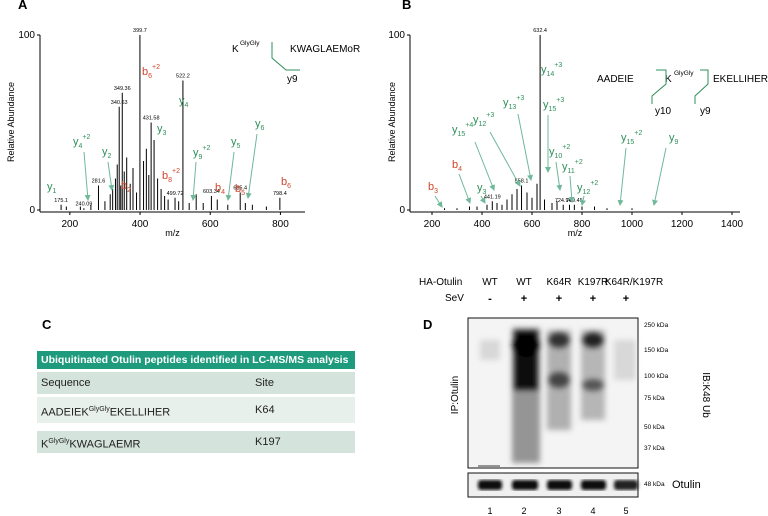  Describe the element at coordinates (140, 31) in the screenshot. I see `peak-label: 399.7` at that location.